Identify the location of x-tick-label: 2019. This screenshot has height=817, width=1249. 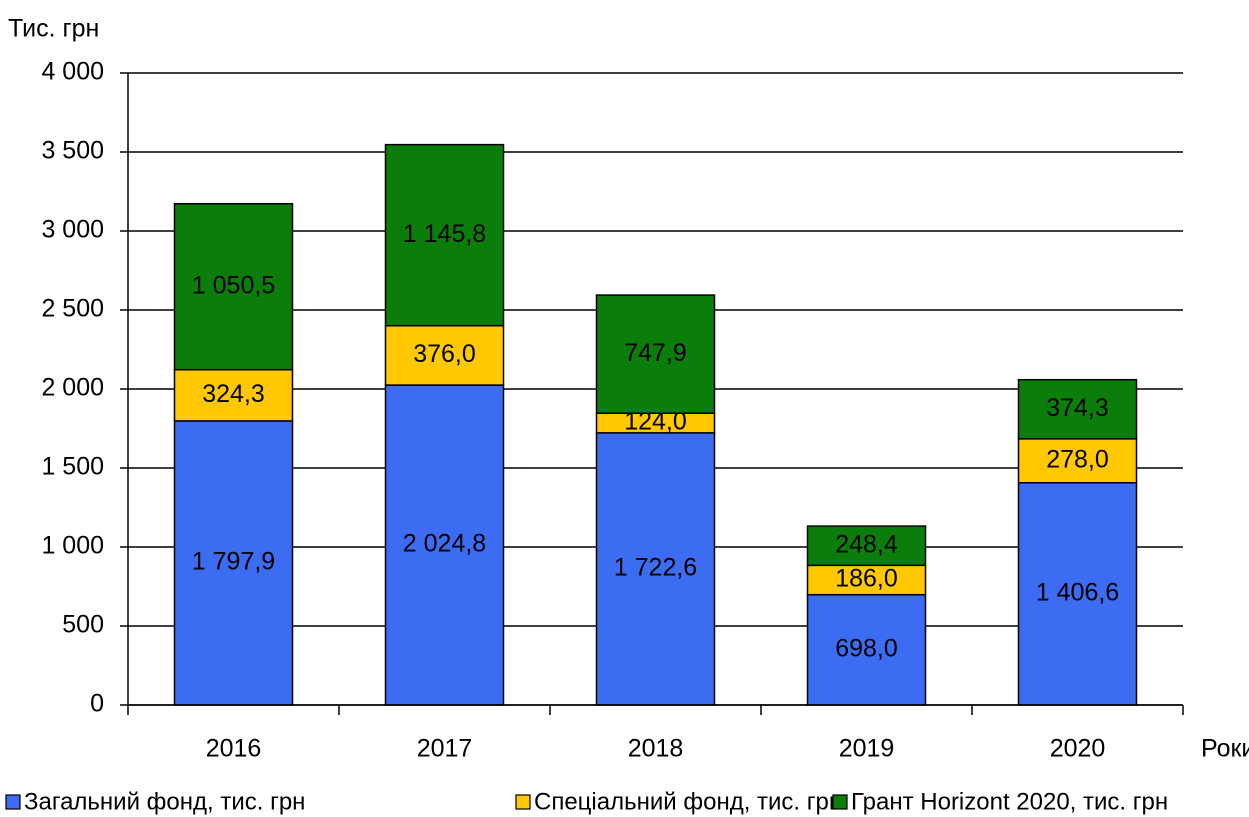
(867, 749).